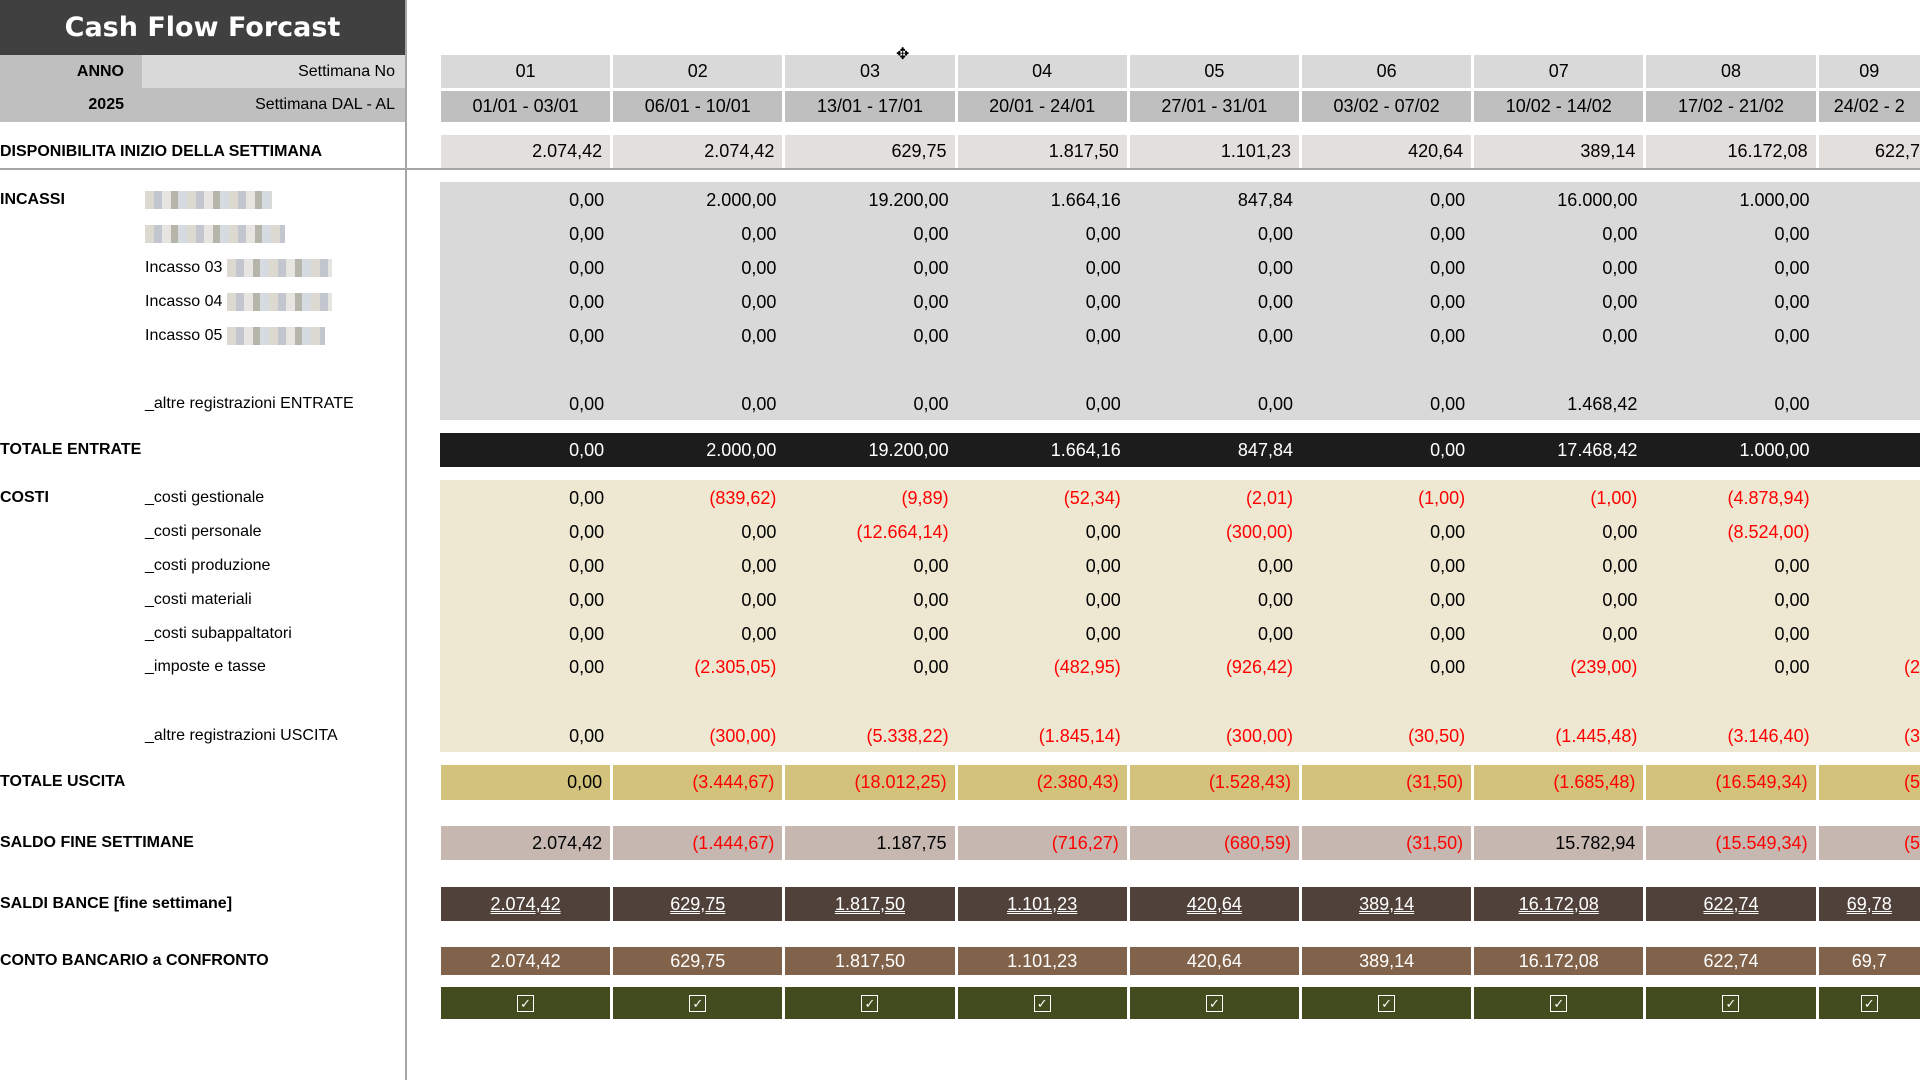 Image resolution: width=1920 pixels, height=1080 pixels. What do you see at coordinates (1731, 904) in the screenshot?
I see `saldi-bance-cell: 622,74` at bounding box center [1731, 904].